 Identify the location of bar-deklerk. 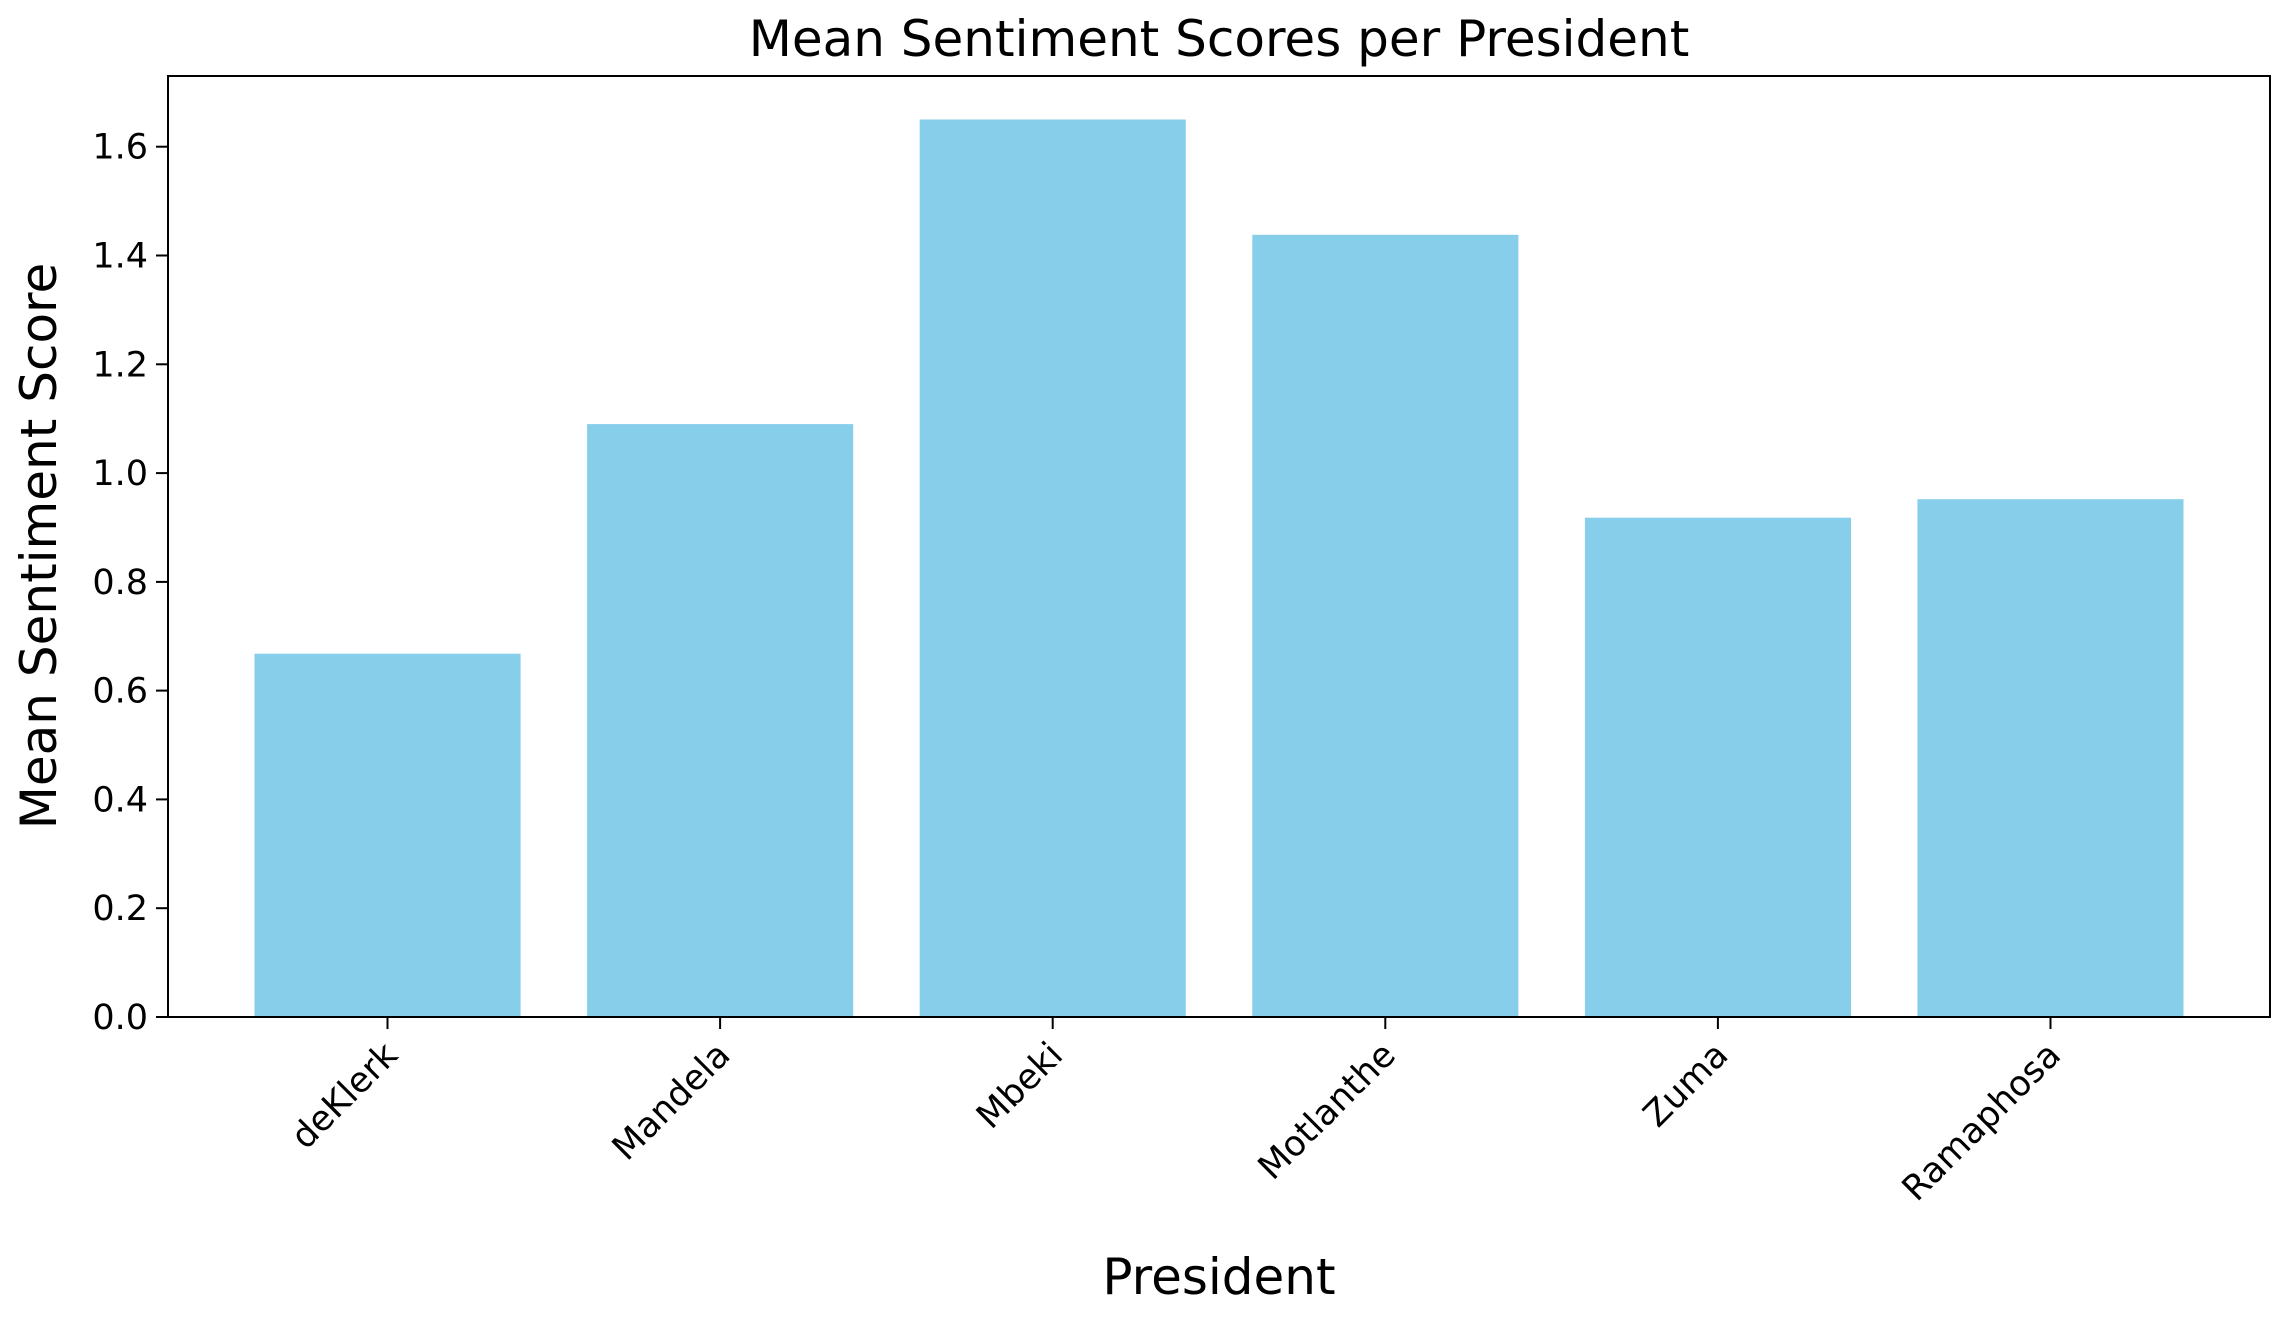
(387, 835).